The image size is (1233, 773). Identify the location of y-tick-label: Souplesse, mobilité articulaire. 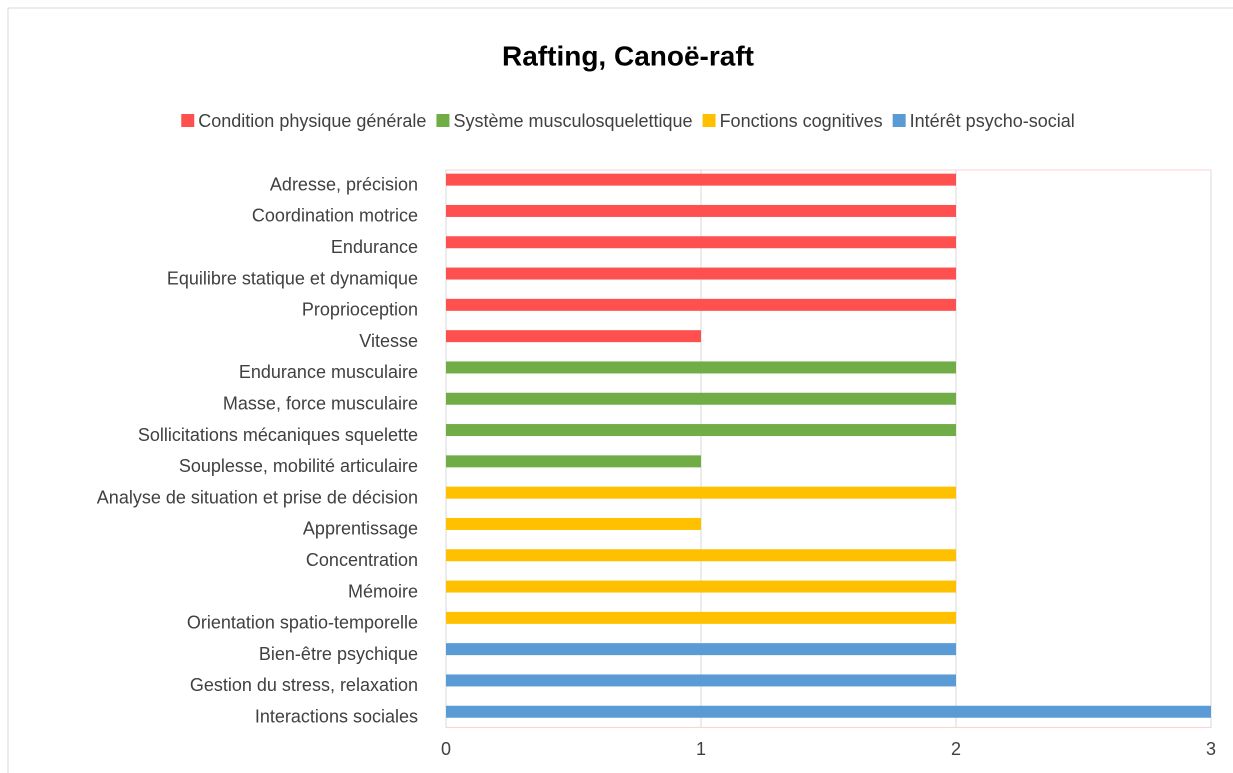
(298, 466).